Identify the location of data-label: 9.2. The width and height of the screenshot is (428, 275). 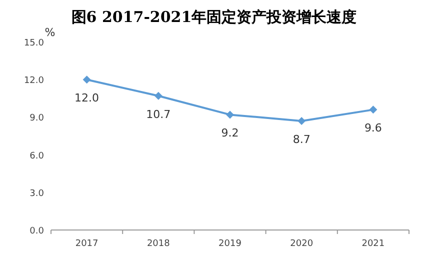
(230, 133).